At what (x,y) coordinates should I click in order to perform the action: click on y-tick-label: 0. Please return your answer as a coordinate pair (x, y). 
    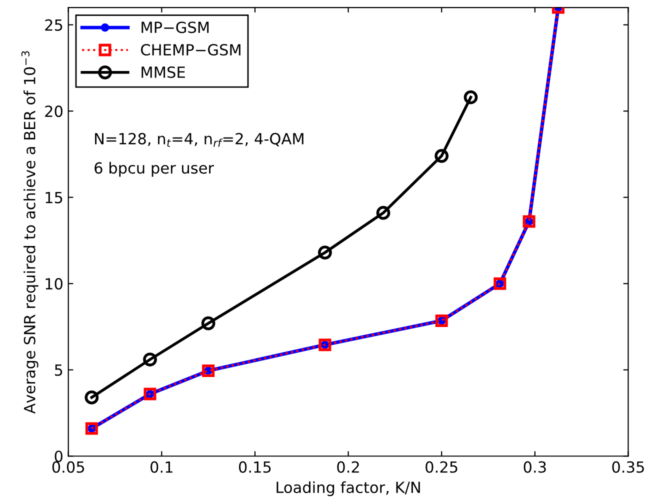
    Looking at the image, I should click on (58, 456).